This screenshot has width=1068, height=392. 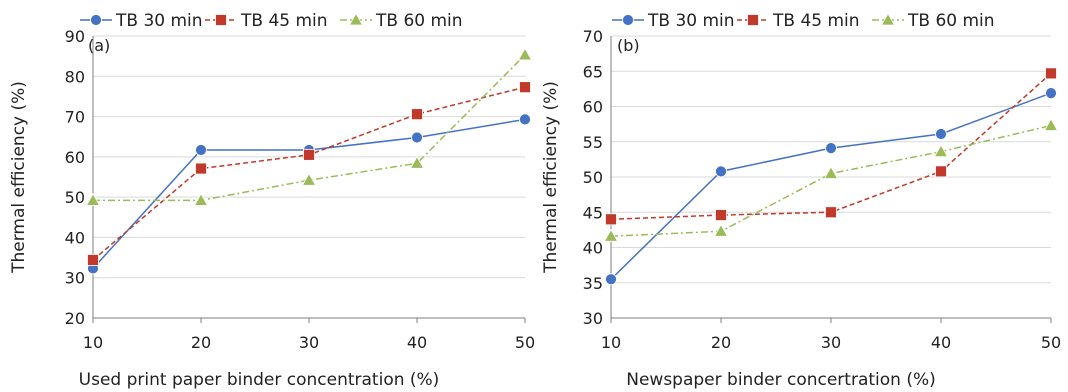 I want to click on y-tick-label: 65, so click(x=593, y=71).